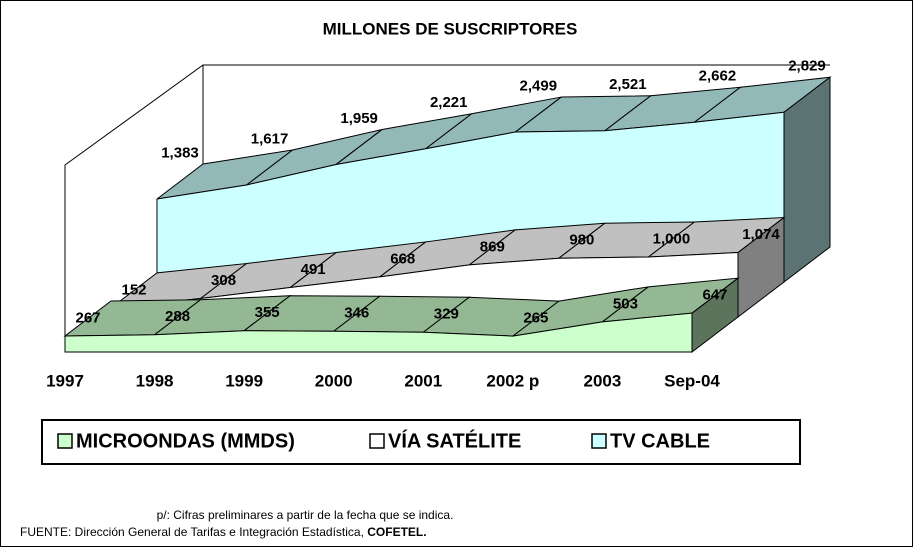  I want to click on data-label: 1,959, so click(359, 118).